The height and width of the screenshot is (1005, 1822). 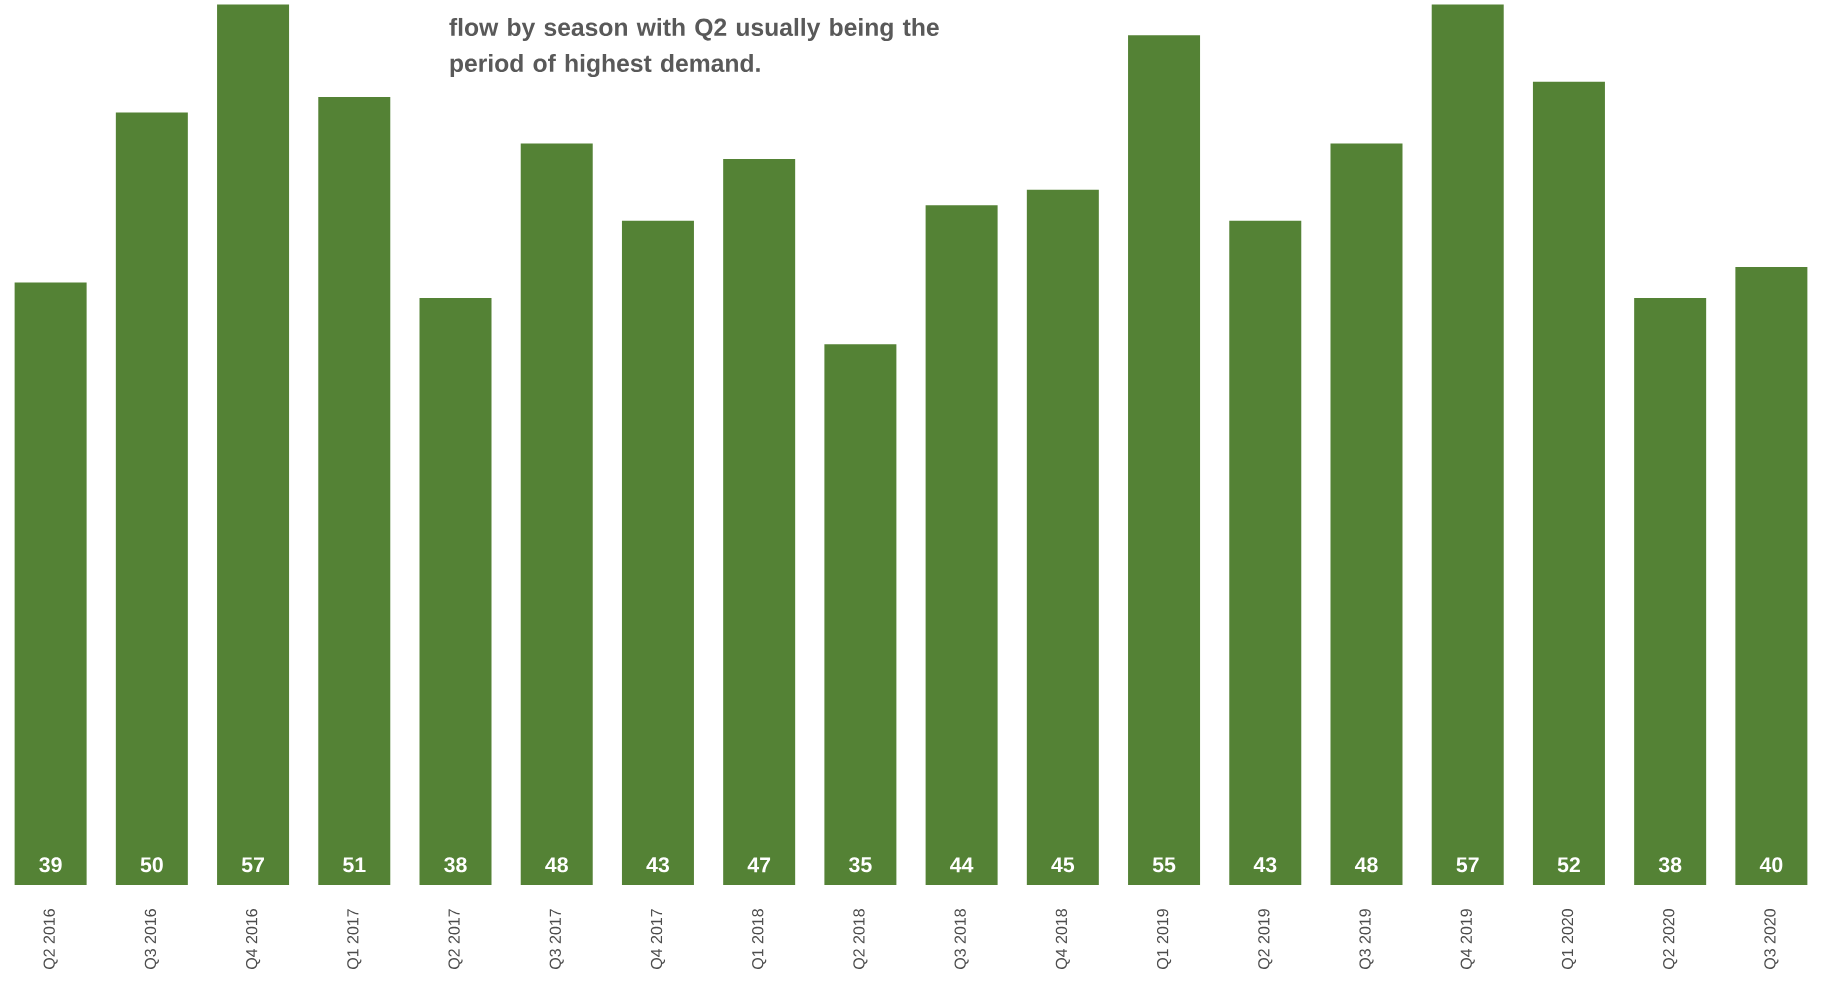 I want to click on x-tick-label: Q3 2019, so click(x=1366, y=939).